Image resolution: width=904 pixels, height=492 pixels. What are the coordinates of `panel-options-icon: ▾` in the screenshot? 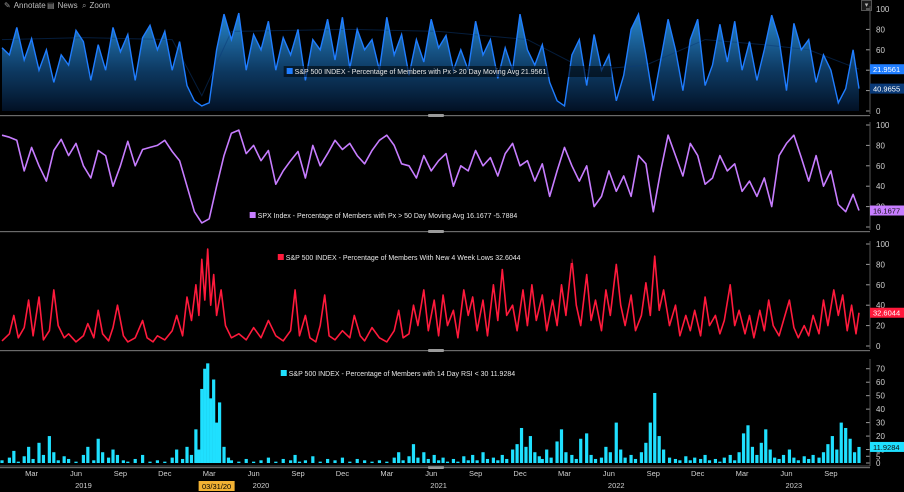 It's located at (866, 5).